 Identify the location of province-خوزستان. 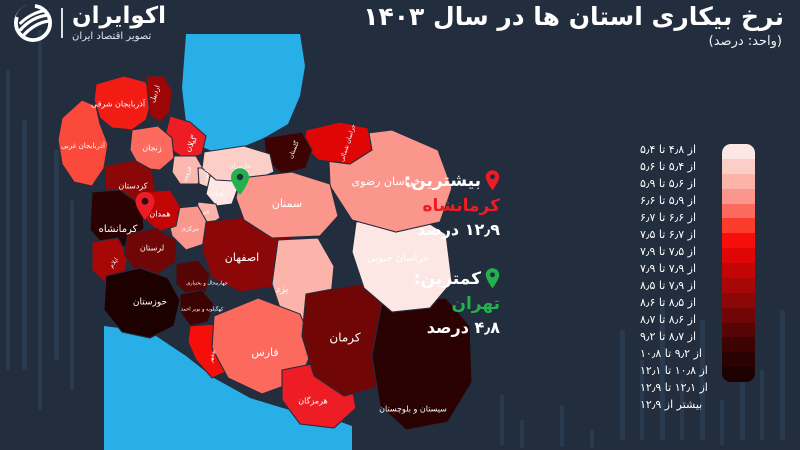
(142, 303).